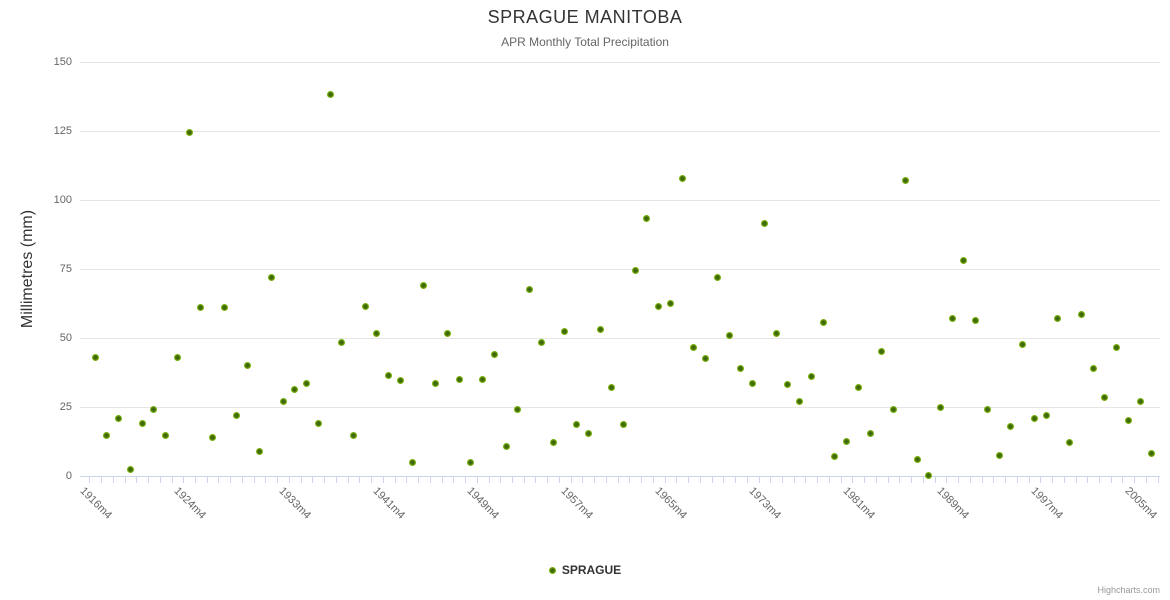 The width and height of the screenshot is (1170, 600). What do you see at coordinates (585, 570) in the screenshot?
I see `legend-item-sprague: SPRAGUE` at bounding box center [585, 570].